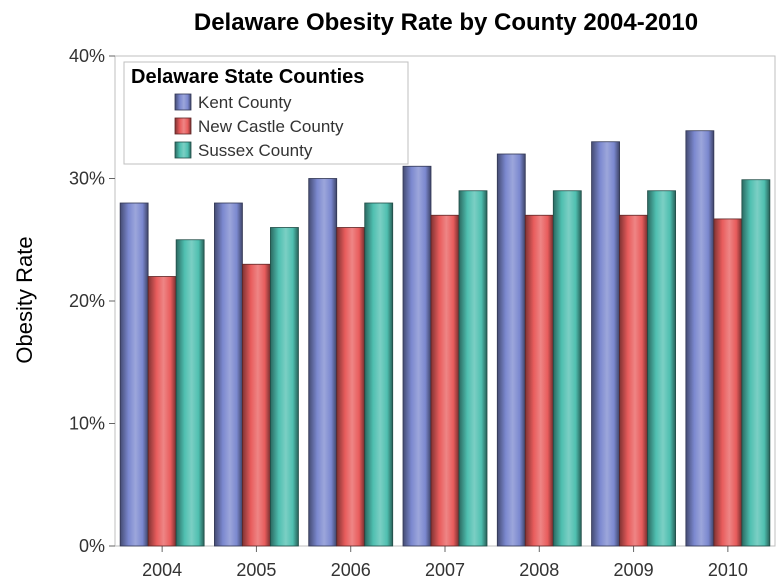  Describe the element at coordinates (190, 393) in the screenshot. I see `bar-sussex-county-2004` at that location.